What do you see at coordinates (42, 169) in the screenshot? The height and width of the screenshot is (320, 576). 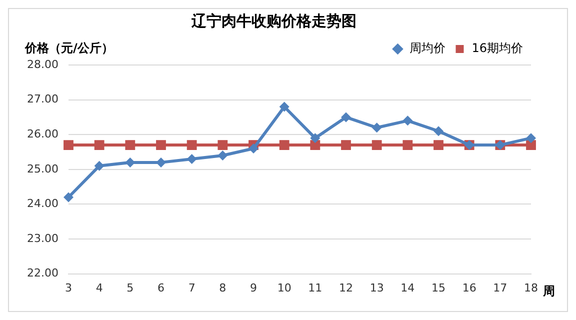 I see `y-tick-label: 25.00` at bounding box center [42, 169].